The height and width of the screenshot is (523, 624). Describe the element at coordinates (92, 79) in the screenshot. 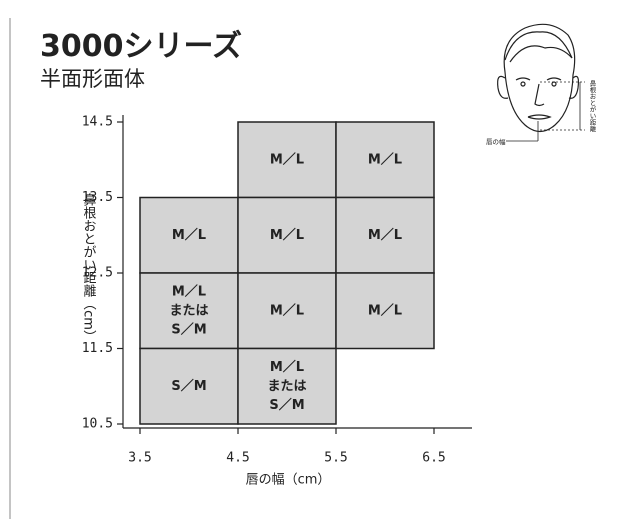

I see `chart-subtitle: 半面形面体` at that location.